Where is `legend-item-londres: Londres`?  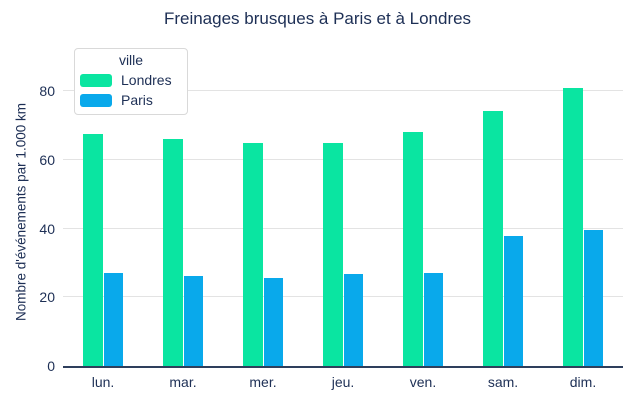
legend-item-londres: Londres is located at coordinates (133, 80).